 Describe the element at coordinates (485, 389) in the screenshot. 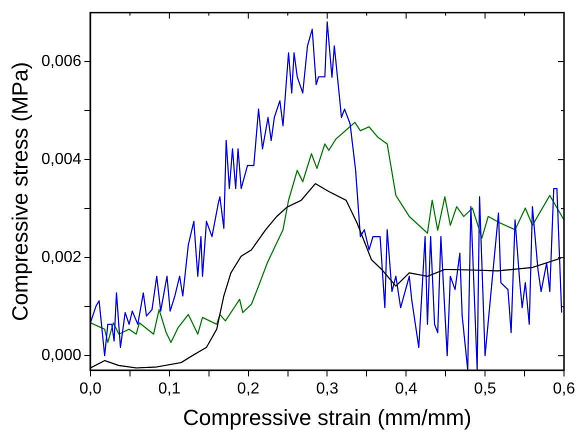

I see `x-tick-label: 0,5` at that location.